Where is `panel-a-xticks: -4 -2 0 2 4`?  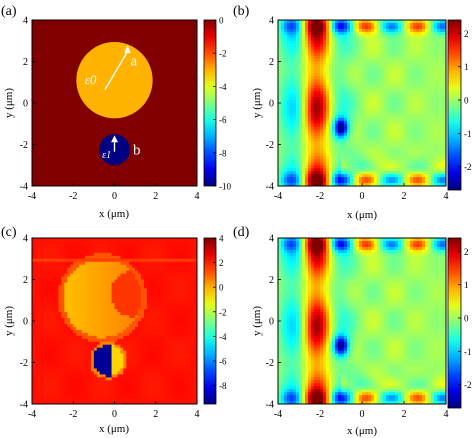
panel-a-xticks: -4 -2 0 2 4 is located at coordinates (114, 192).